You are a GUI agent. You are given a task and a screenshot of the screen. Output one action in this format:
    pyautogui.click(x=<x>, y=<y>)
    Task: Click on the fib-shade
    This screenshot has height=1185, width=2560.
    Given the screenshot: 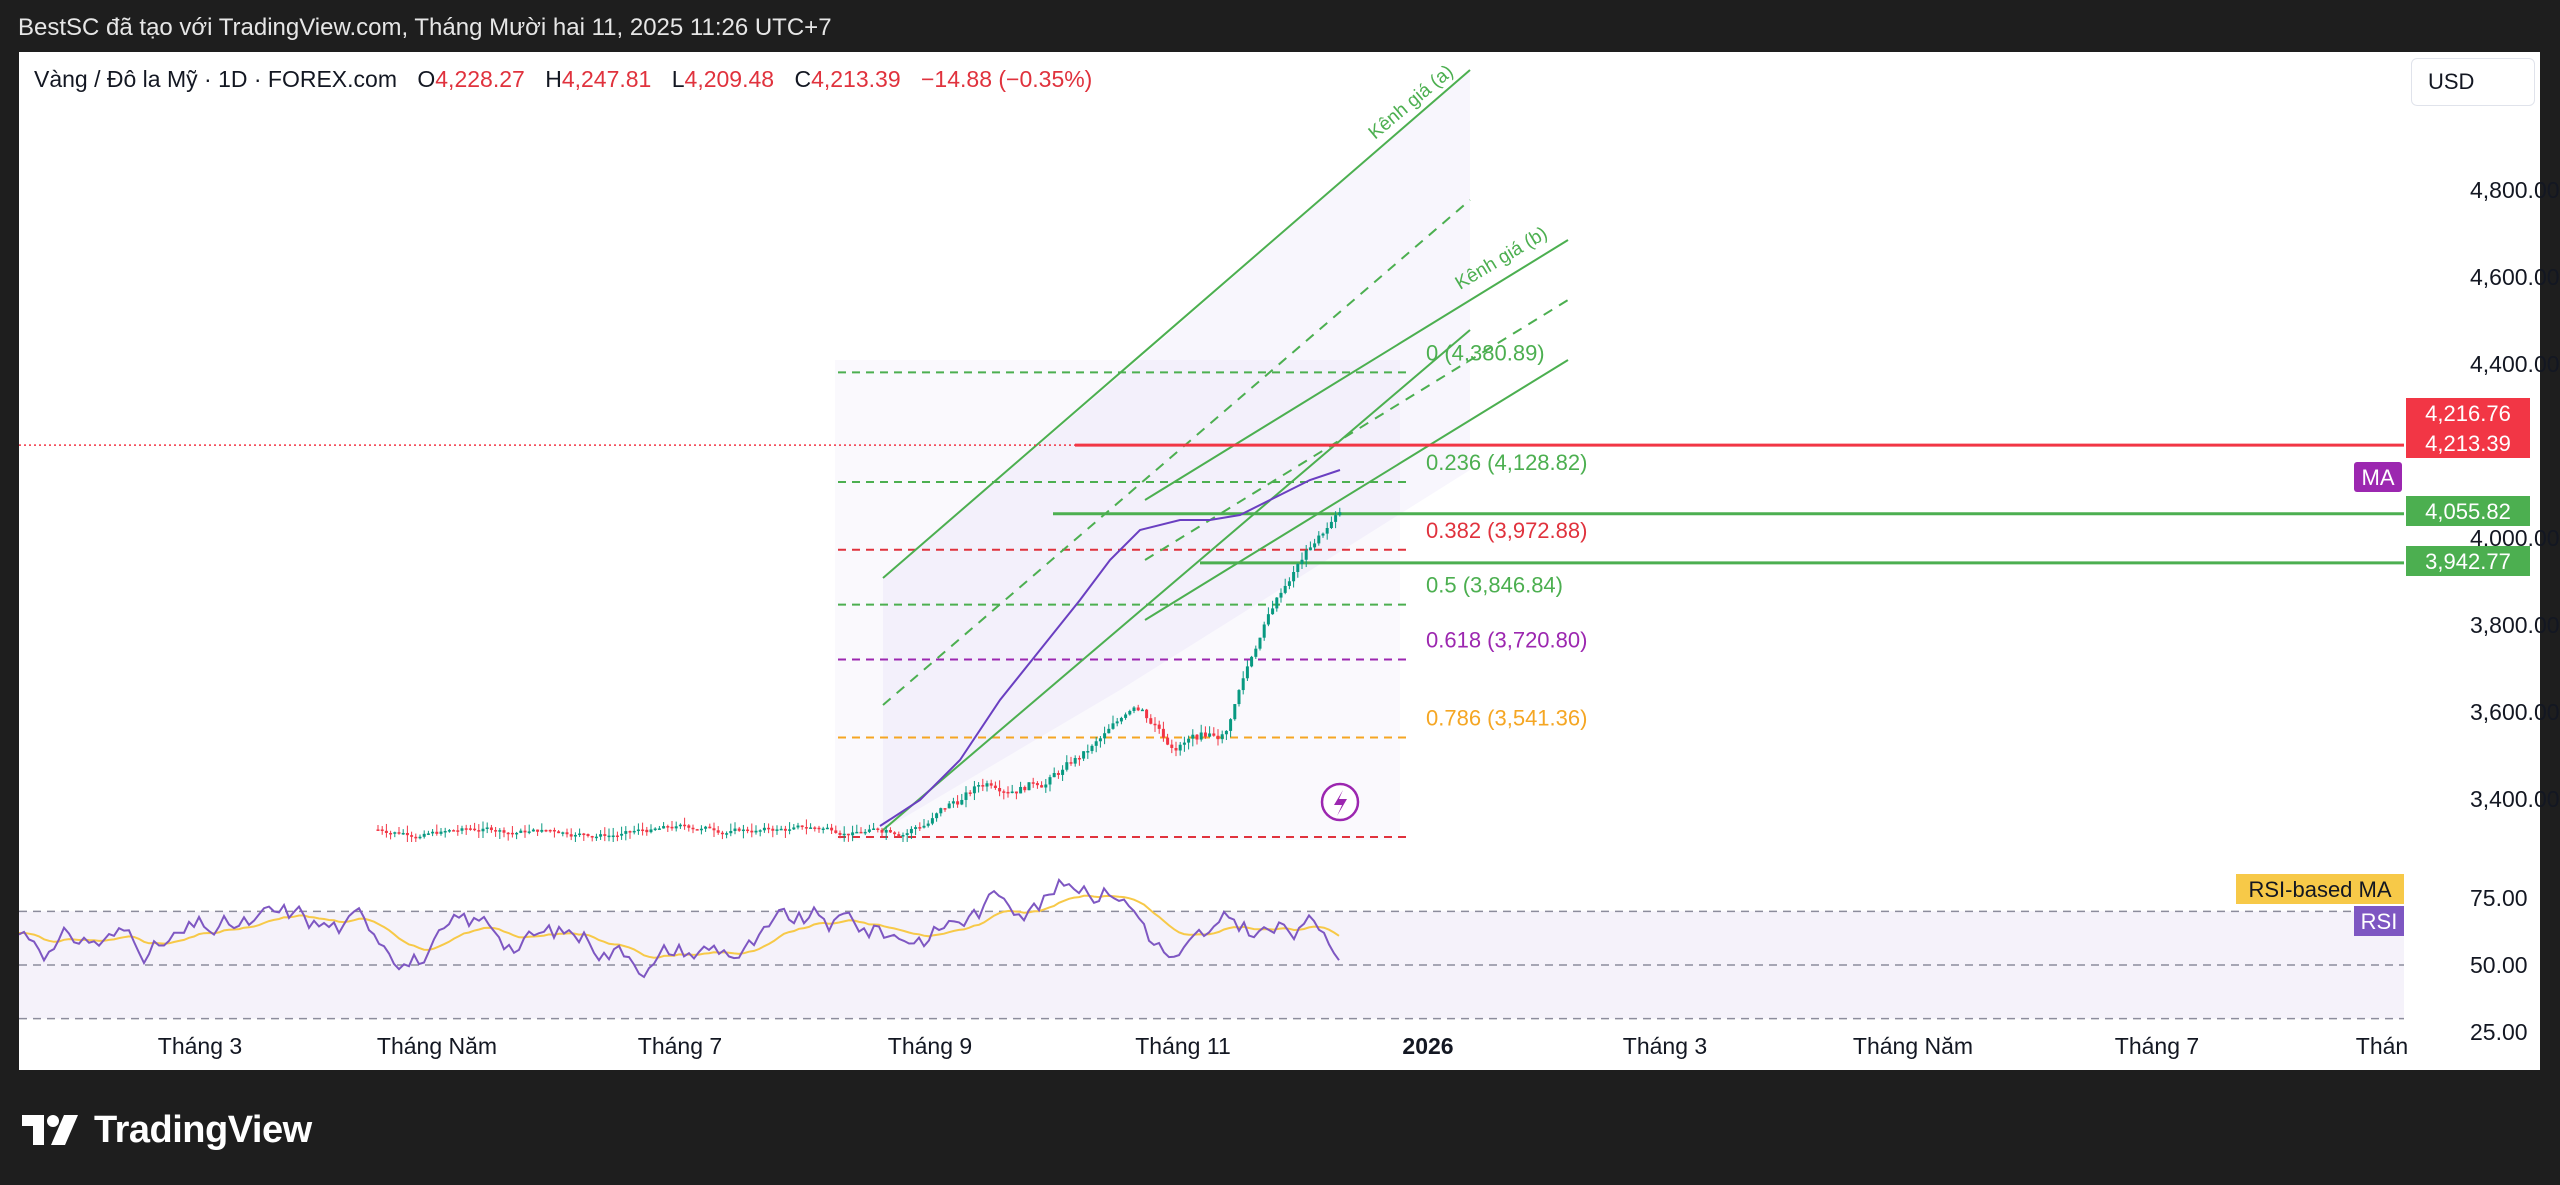 What is the action you would take?
    pyautogui.click(x=1117, y=600)
    